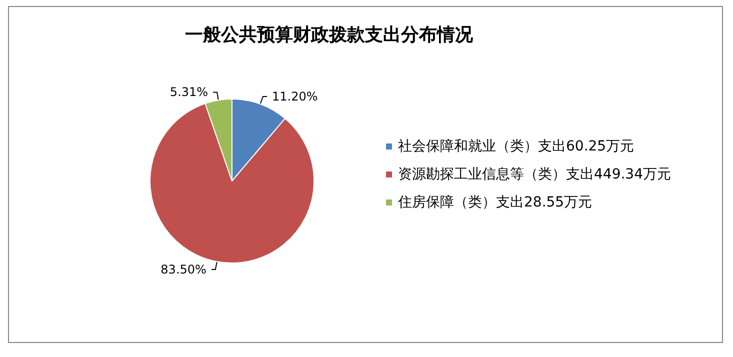 The width and height of the screenshot is (733, 357). Describe the element at coordinates (329, 35) in the screenshot. I see `chart-title: 一般公共预算财政拨款支出分布情况` at that location.